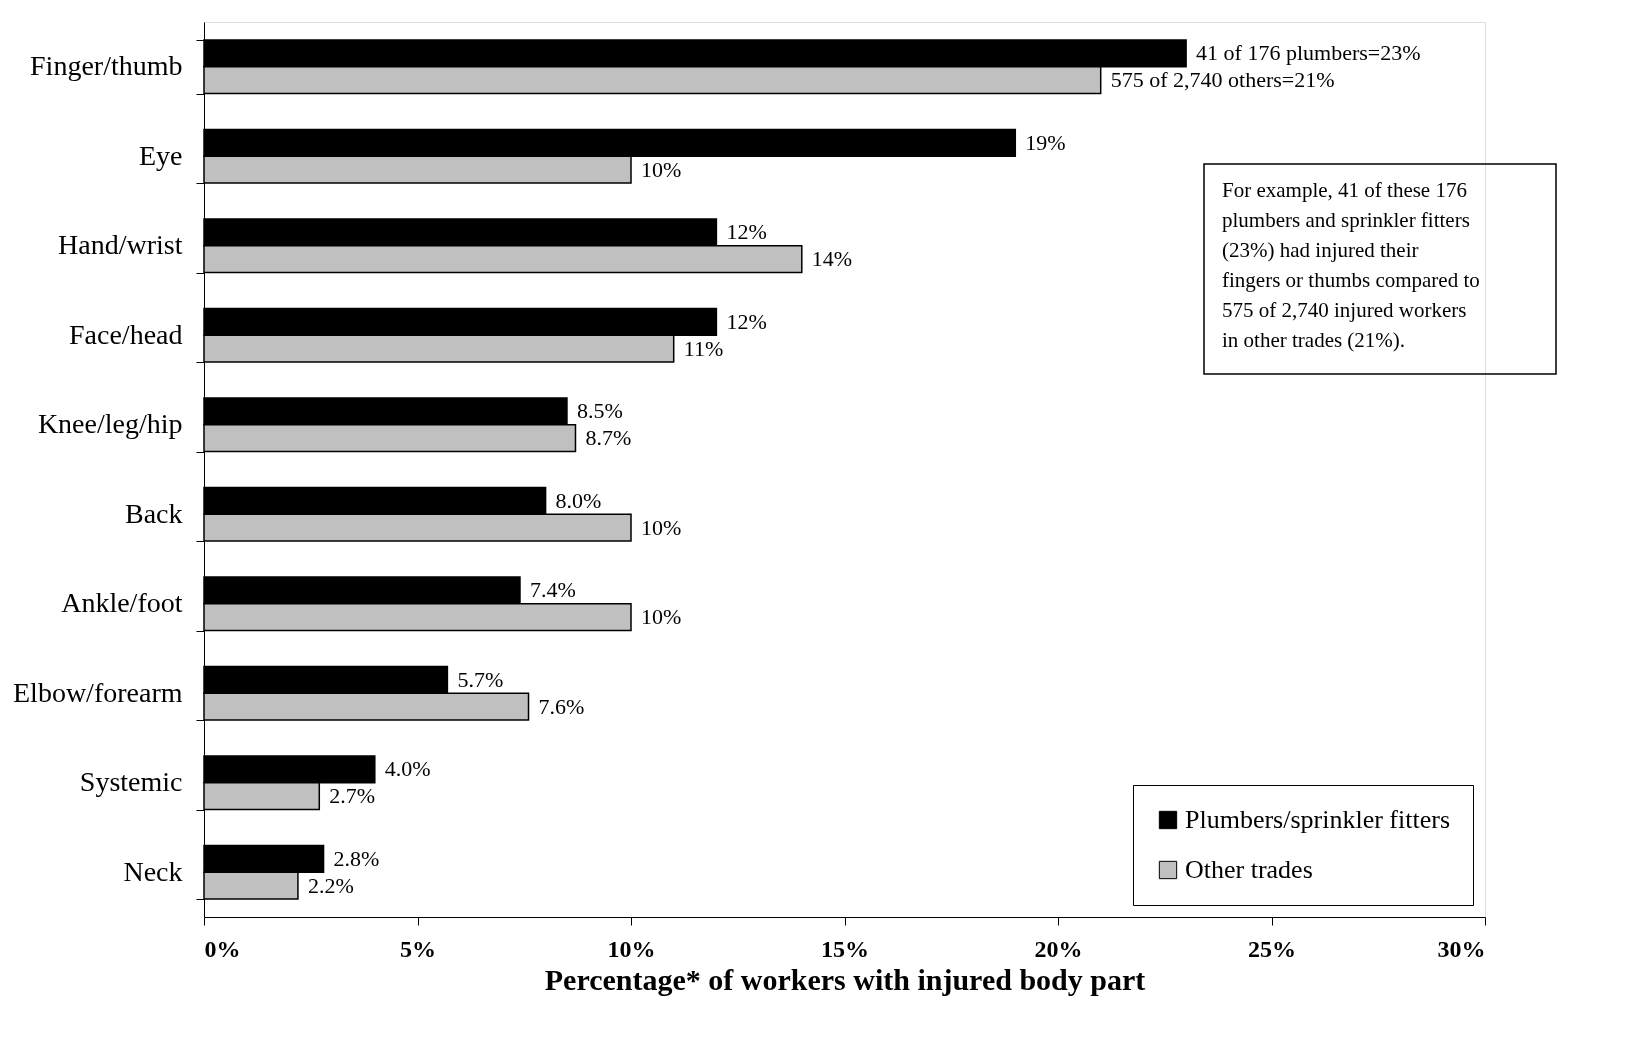  I want to click on x-tick-label: 0%, so click(222, 948).